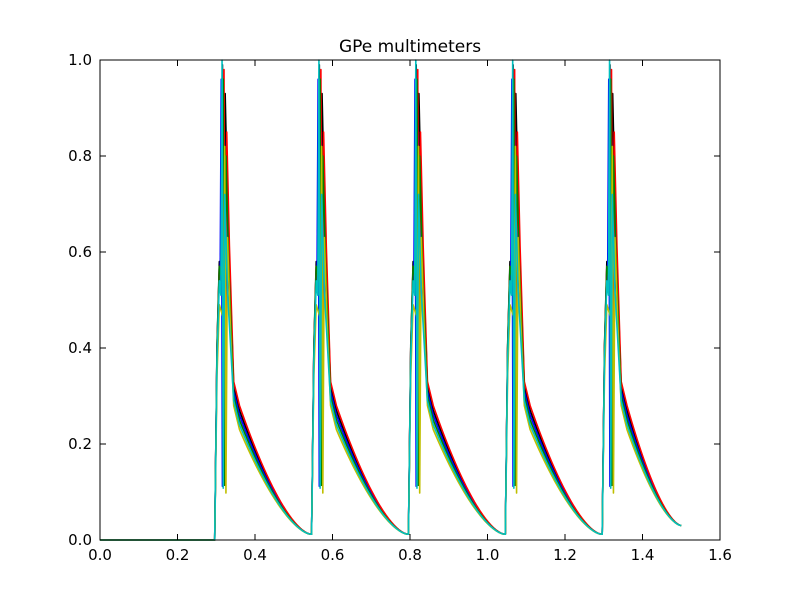 This screenshot has height=600, width=800. I want to click on y-tick-label: 0.6, so click(80, 252).